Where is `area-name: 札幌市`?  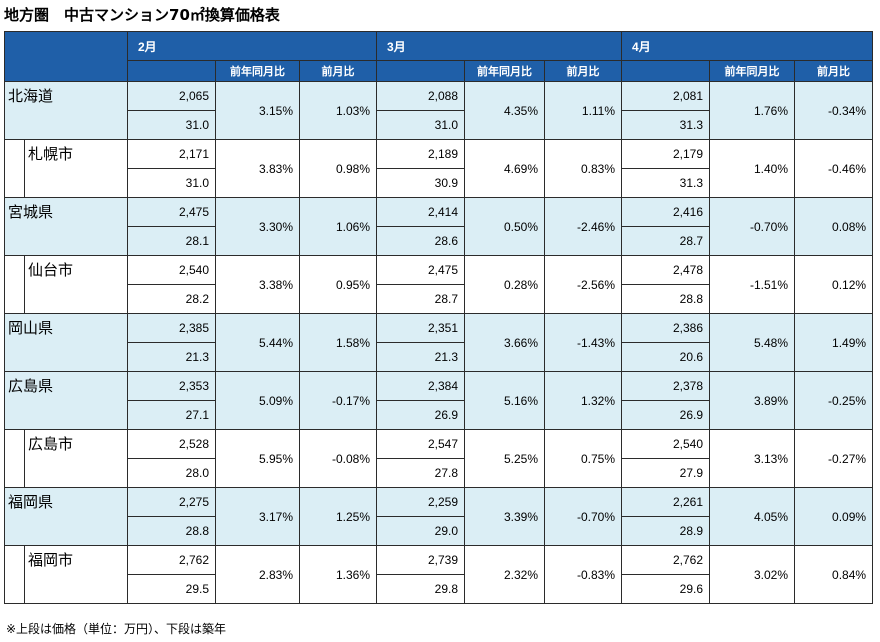
area-name: 札幌市 is located at coordinates (76, 168).